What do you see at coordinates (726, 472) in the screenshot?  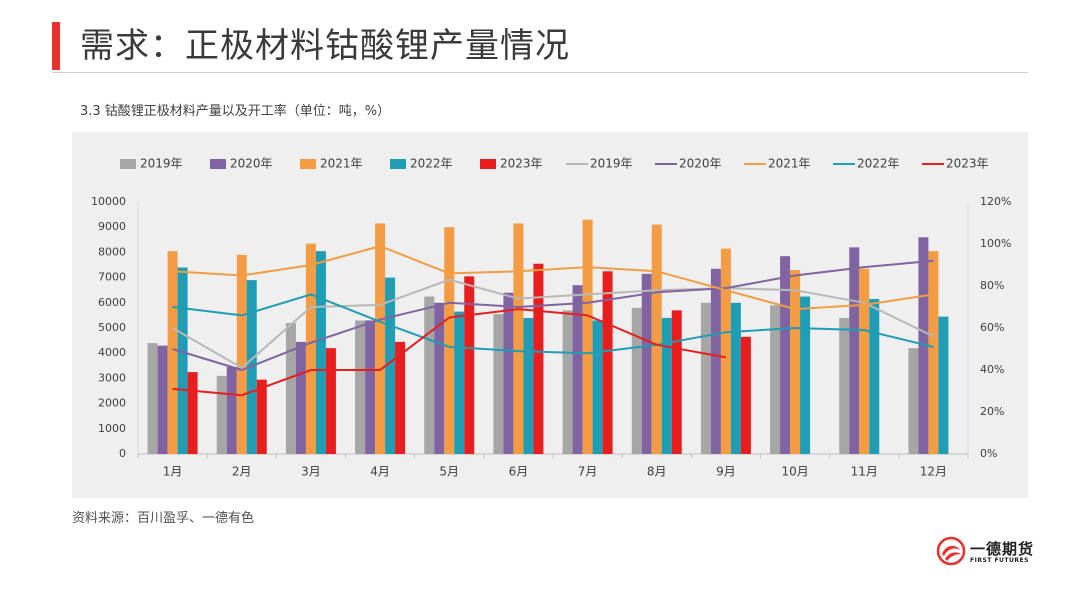 I see `x-tick-label: 9月` at bounding box center [726, 472].